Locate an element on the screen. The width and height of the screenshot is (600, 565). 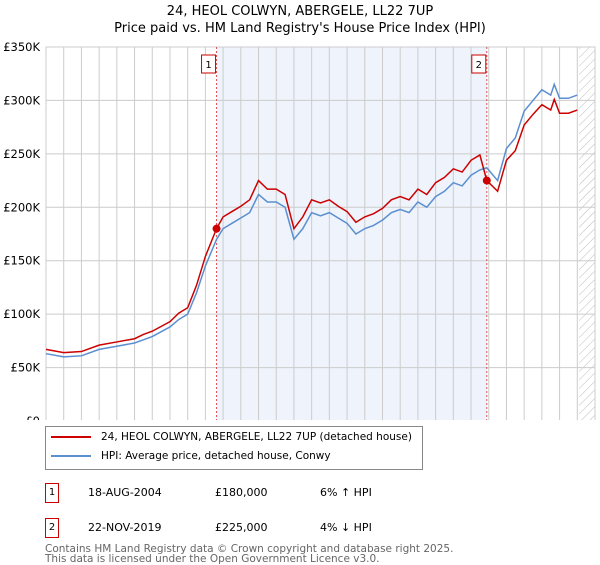
transaction-row: 1 18-AUG-2004 £180,000 6% ↑ HPI is located at coordinates (245, 493).